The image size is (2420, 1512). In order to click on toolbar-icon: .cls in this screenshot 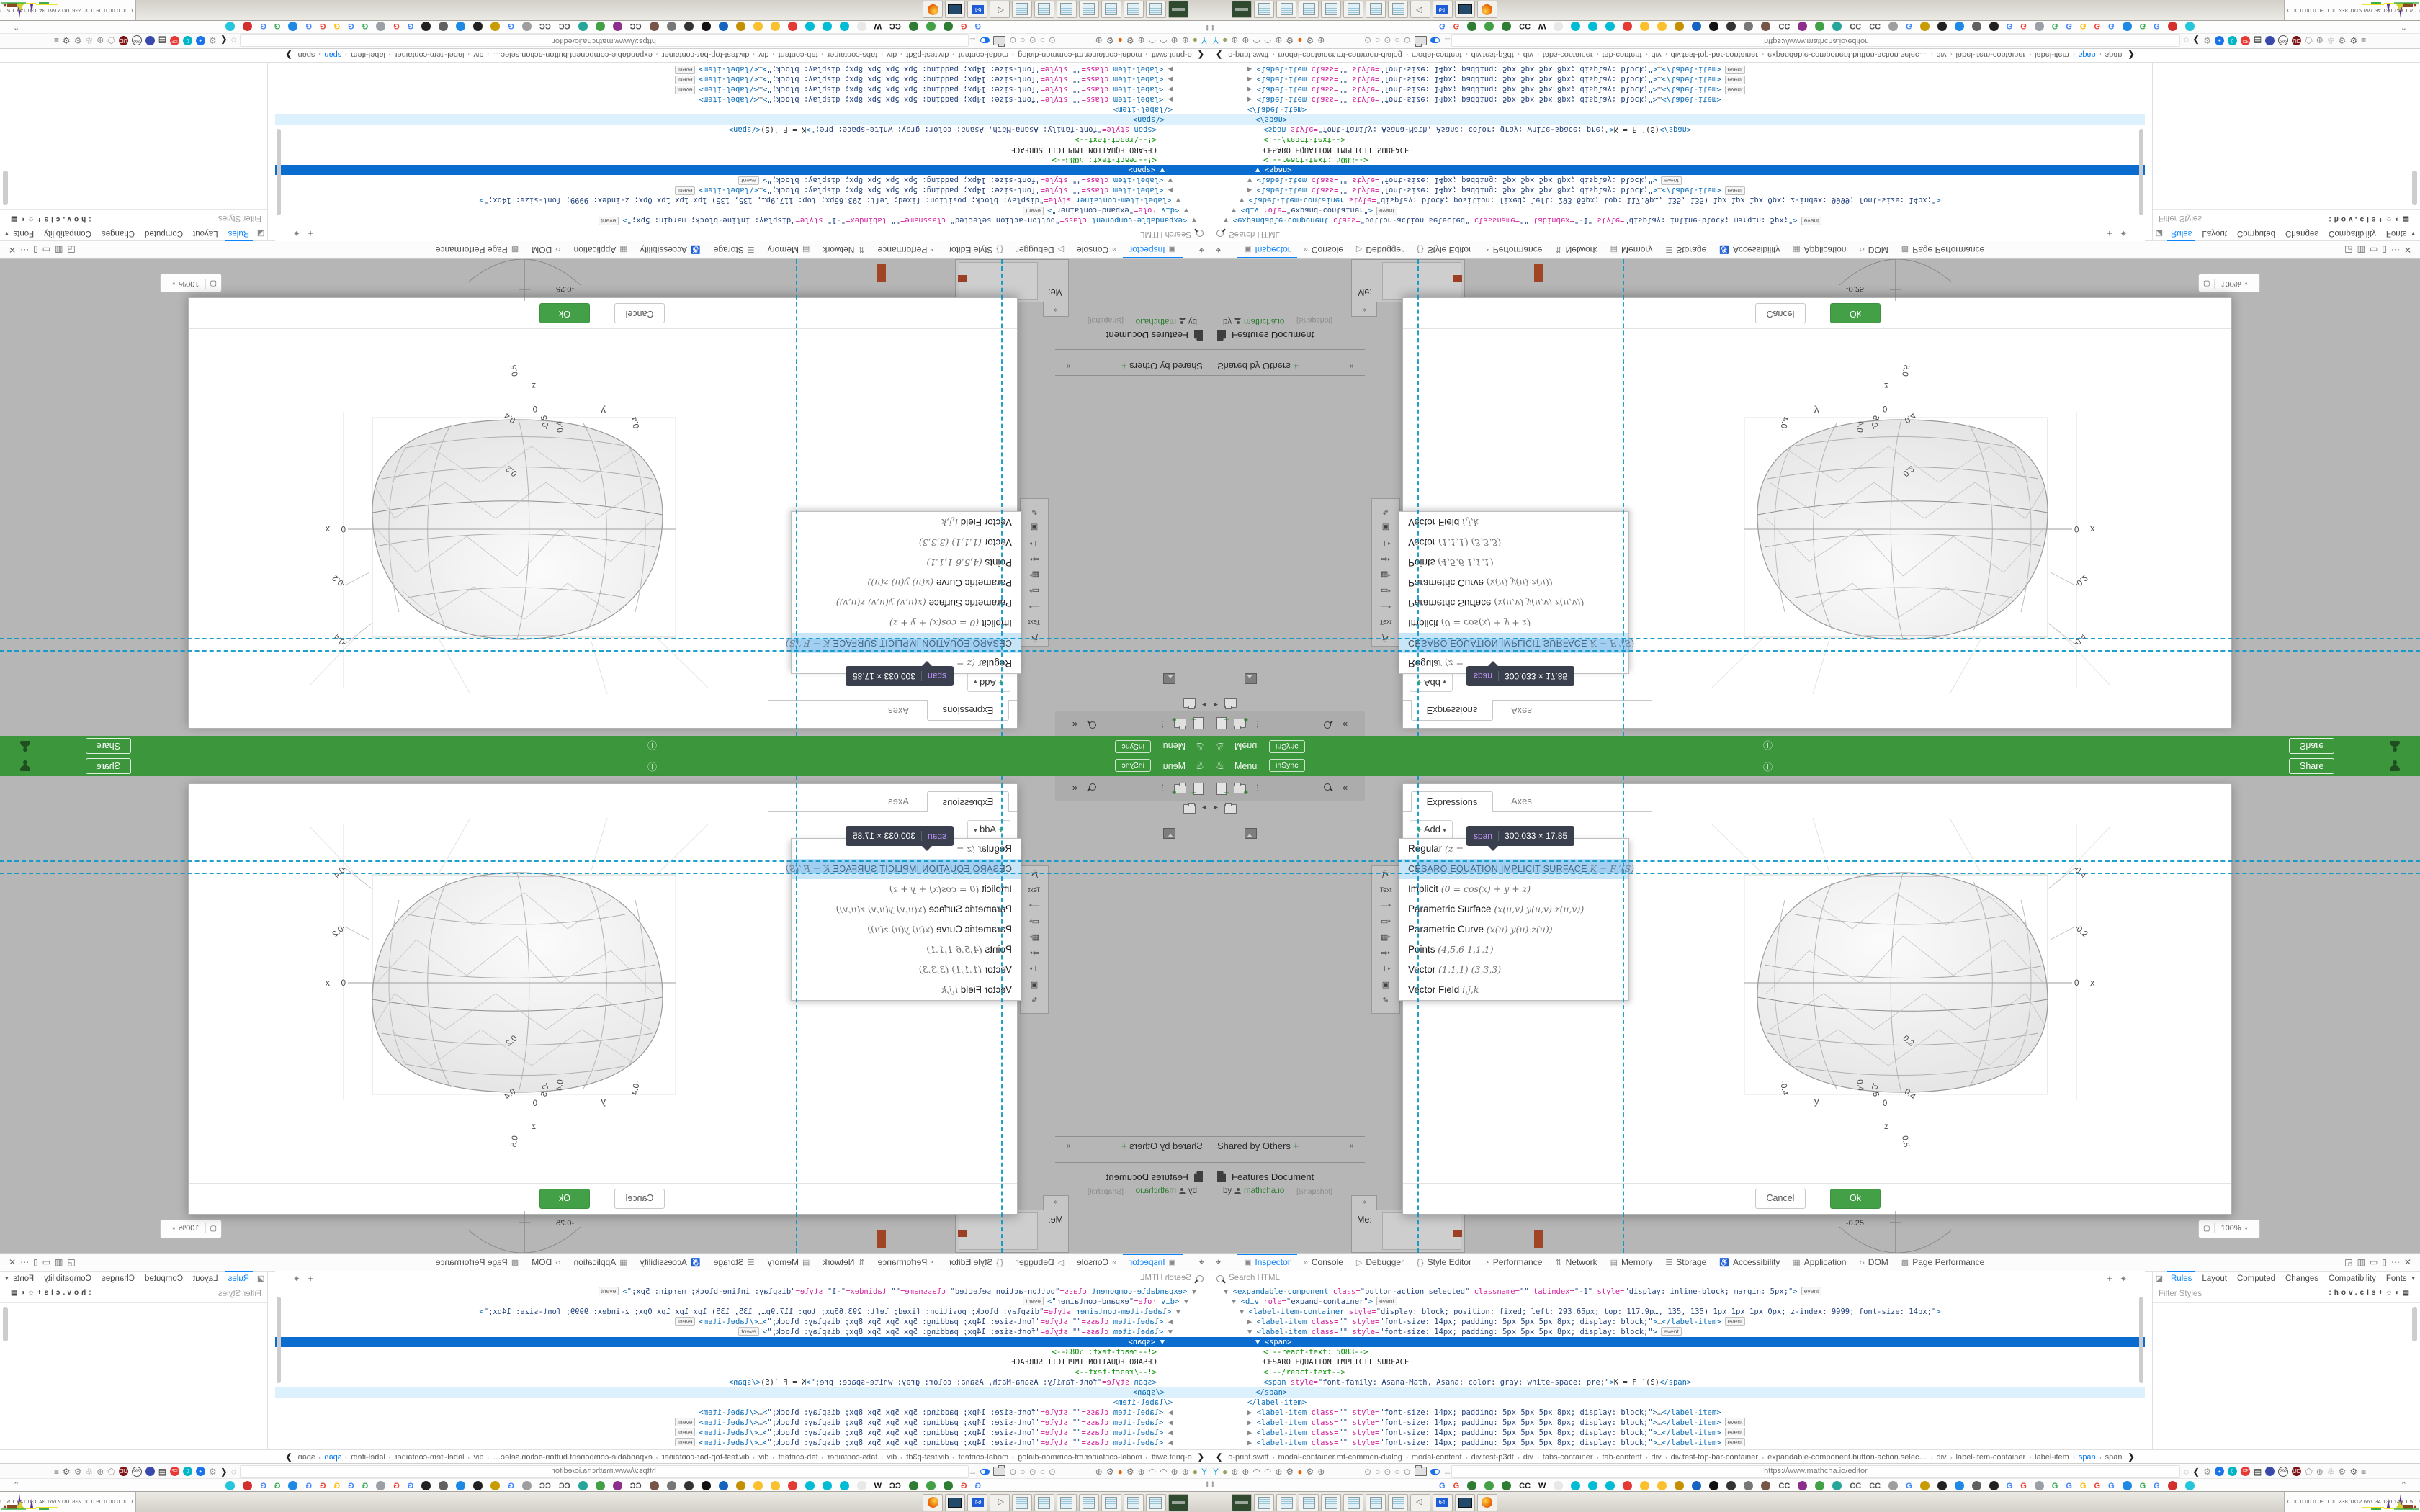, I will do `click(53, 1293)`.